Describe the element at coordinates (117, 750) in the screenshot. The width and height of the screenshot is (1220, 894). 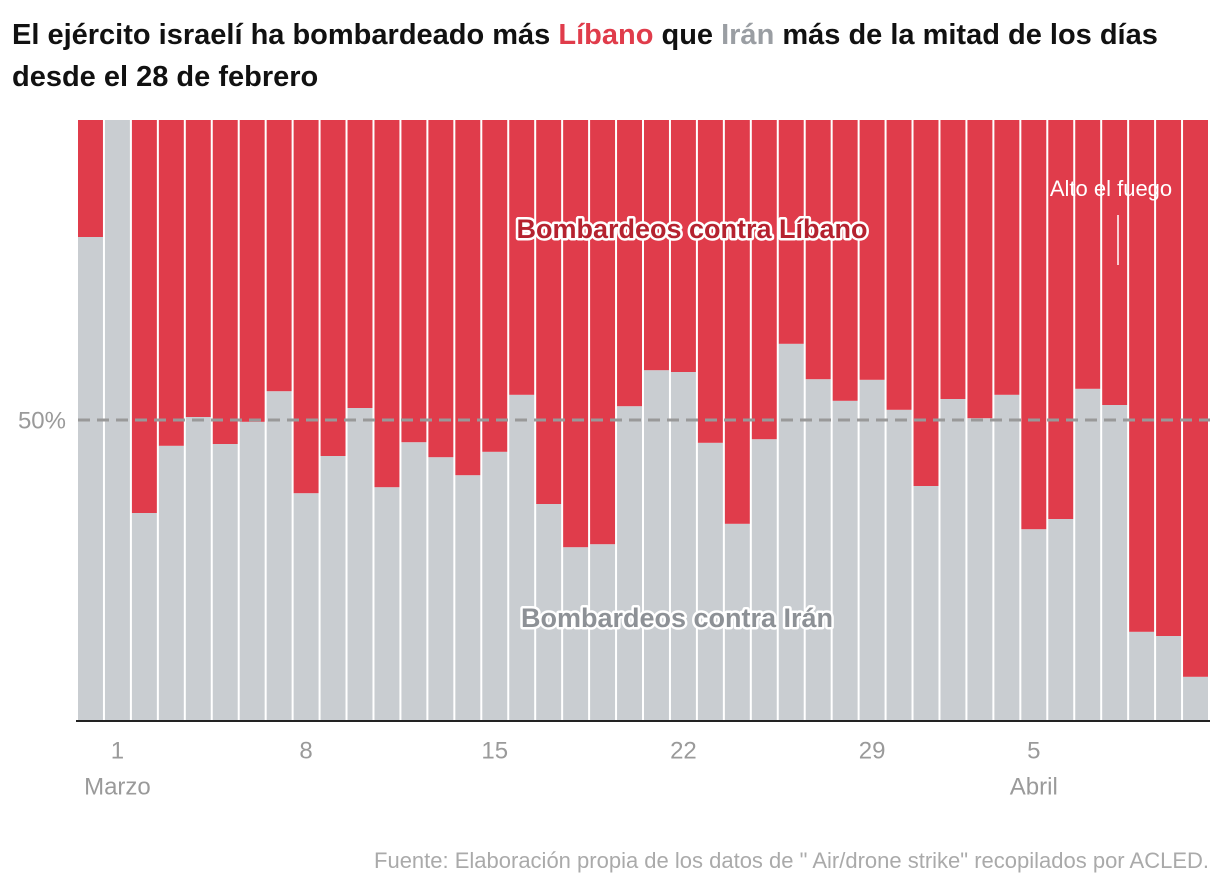
I see `x-tick-label: 1` at that location.